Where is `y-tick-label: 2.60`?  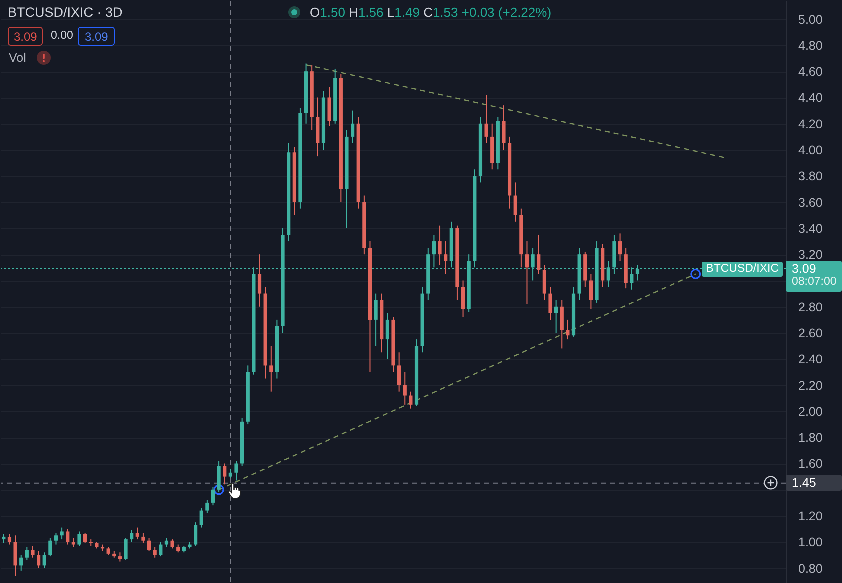 y-tick-label: 2.60 is located at coordinates (810, 333).